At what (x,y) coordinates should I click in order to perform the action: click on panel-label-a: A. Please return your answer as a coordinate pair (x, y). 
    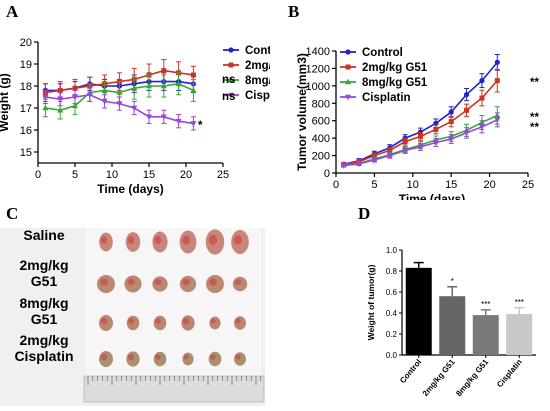
    Looking at the image, I should click on (12, 11).